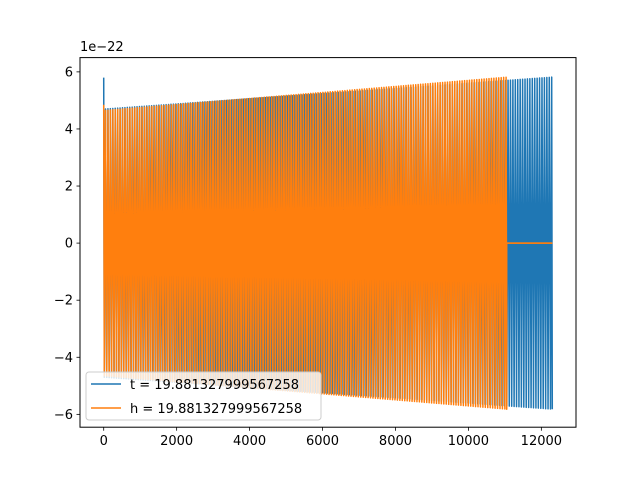  Describe the element at coordinates (395, 441) in the screenshot. I see `x-tick-label: 8000` at that location.